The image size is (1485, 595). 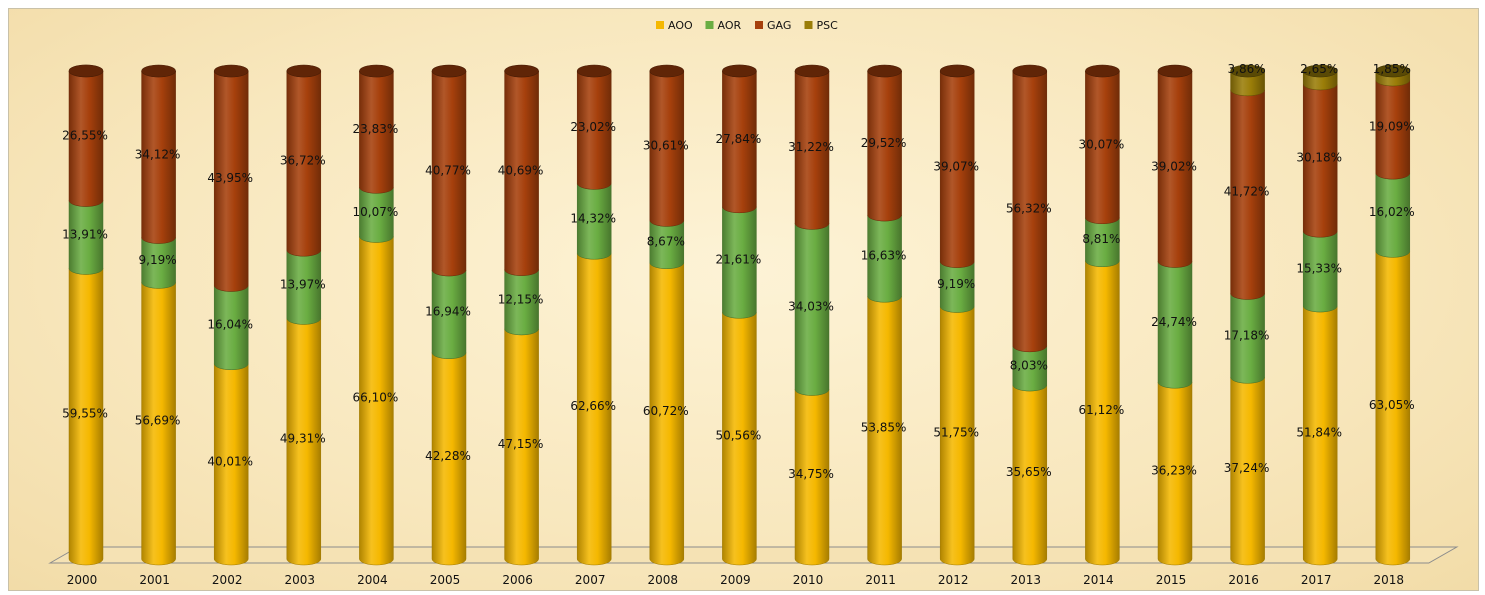 I want to click on data-label-aor-2018: 16,02%, so click(x=1392, y=212).